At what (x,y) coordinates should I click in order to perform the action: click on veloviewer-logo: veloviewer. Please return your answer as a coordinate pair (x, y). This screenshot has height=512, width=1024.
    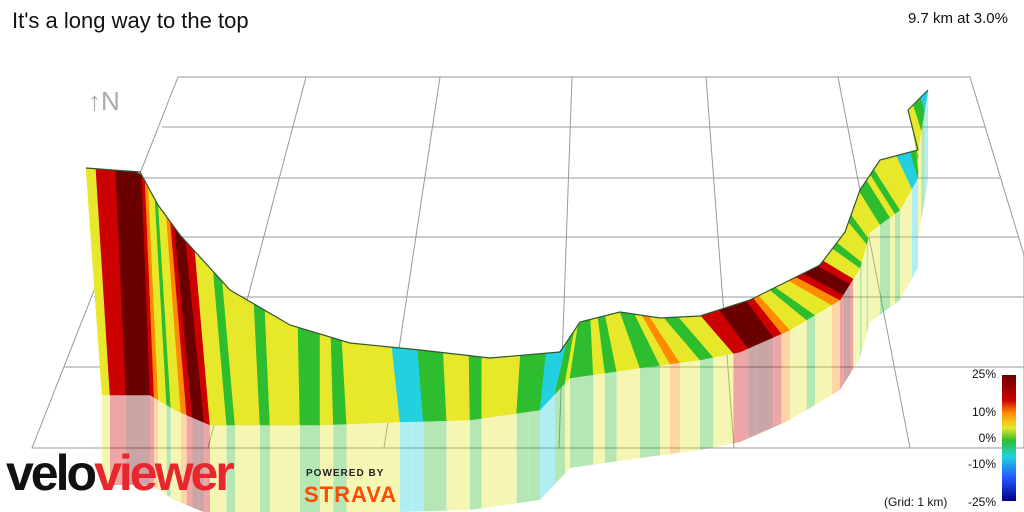
    Looking at the image, I should click on (120, 473).